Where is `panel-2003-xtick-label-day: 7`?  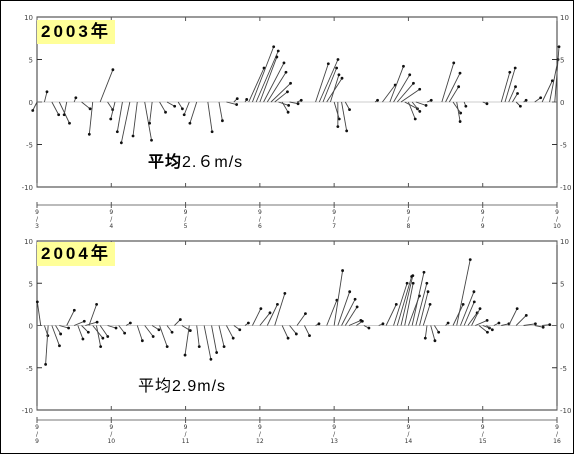 panel-2003-xtick-label-day: 7 is located at coordinates (334, 226).